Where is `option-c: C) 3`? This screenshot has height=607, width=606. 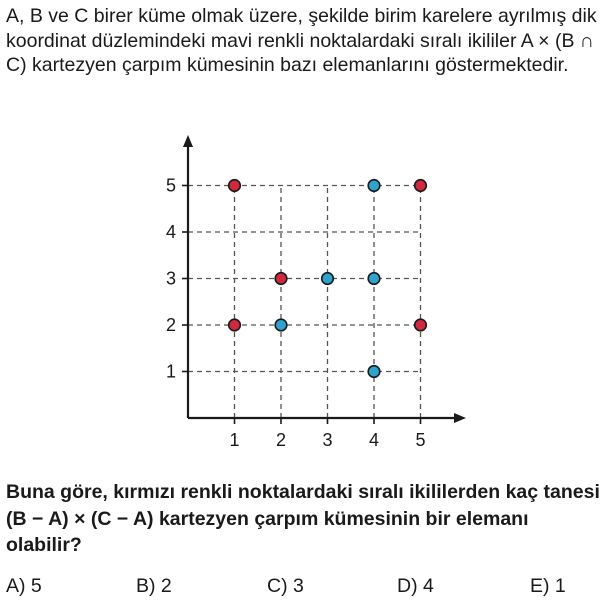 option-c: C) 3 is located at coordinates (285, 586).